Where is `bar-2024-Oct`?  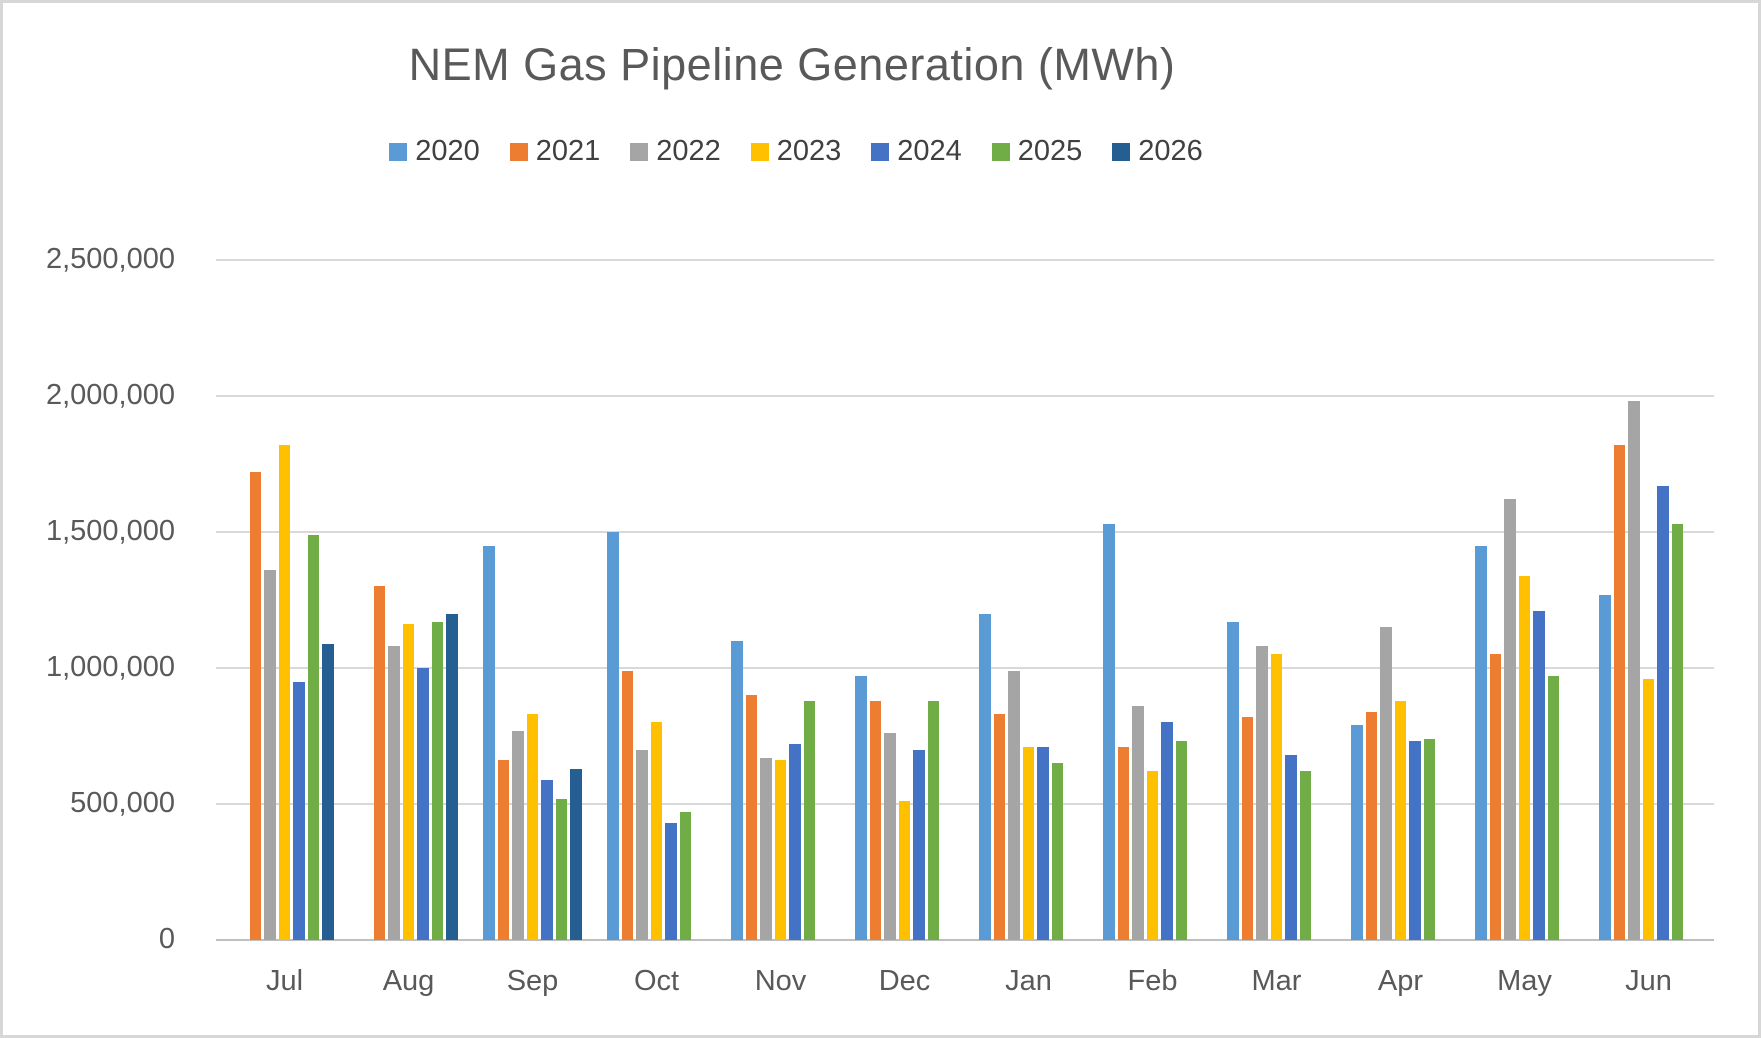
bar-2024-Oct is located at coordinates (671, 881).